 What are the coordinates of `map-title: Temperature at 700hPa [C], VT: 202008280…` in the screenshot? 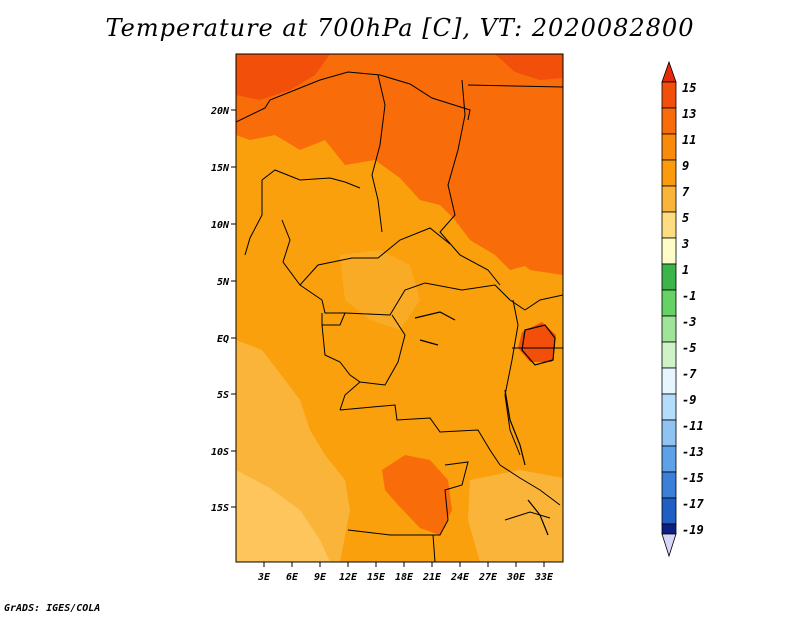 It's located at (400, 28).